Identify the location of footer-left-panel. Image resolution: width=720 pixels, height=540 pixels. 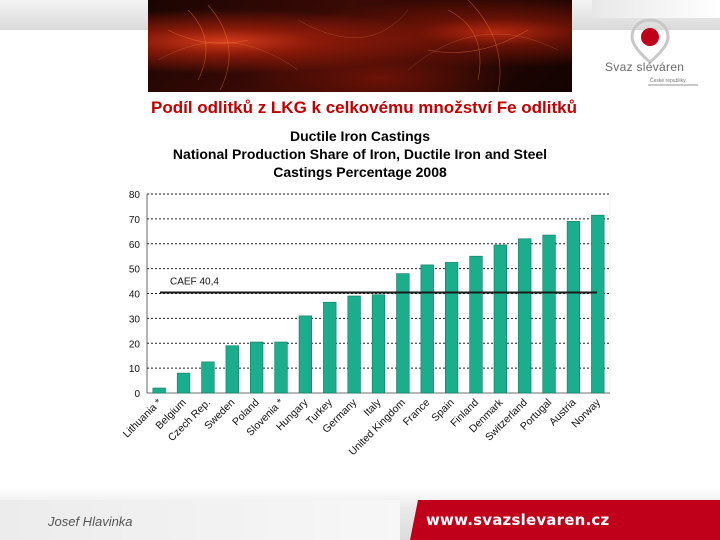
(200, 520).